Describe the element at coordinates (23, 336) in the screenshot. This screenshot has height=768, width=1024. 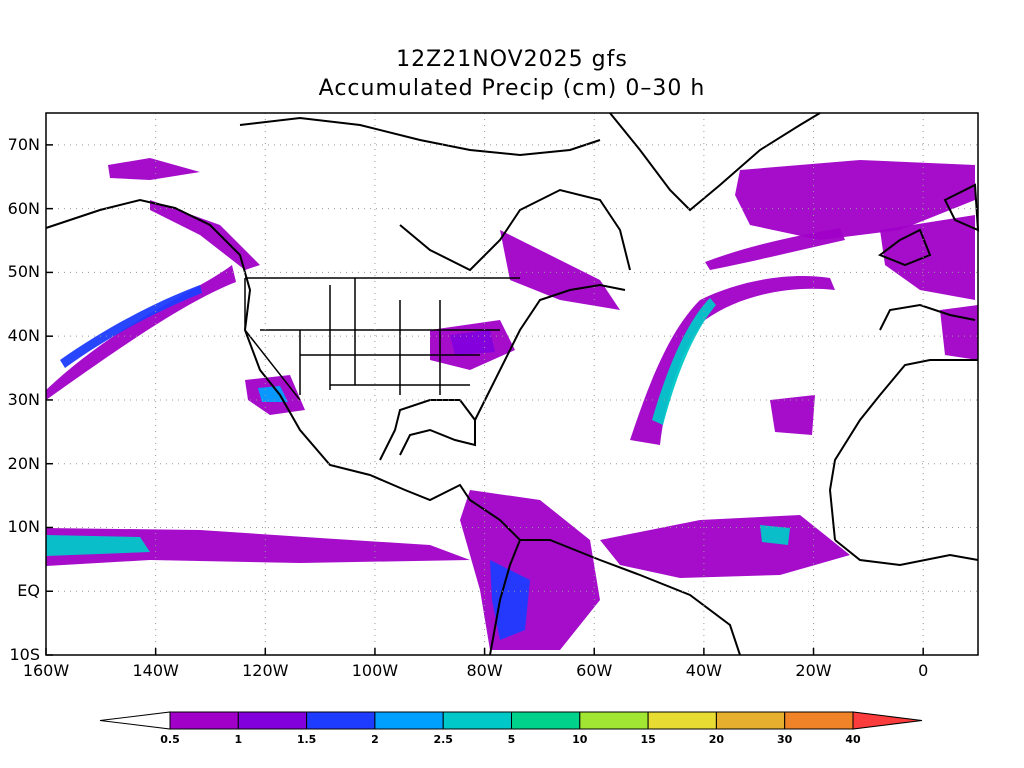
I see `lat-label: 40N` at that location.